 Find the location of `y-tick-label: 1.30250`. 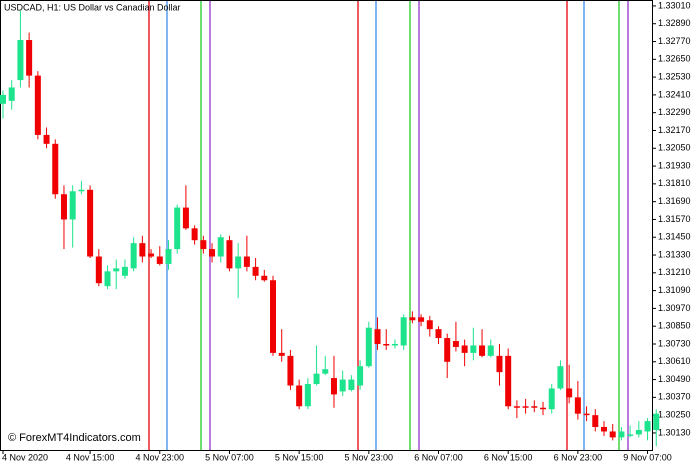

y-tick-label: 1.30250 is located at coordinates (674, 415).